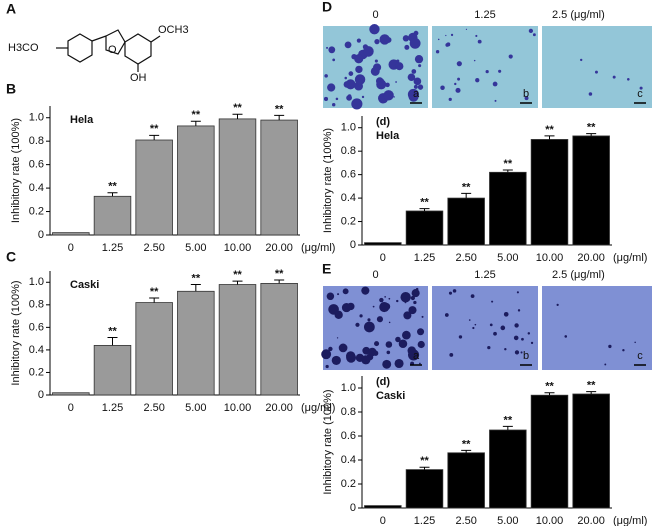 The height and width of the screenshot is (526, 655). I want to click on x-axis-label: (μg/ml), so click(318, 408).